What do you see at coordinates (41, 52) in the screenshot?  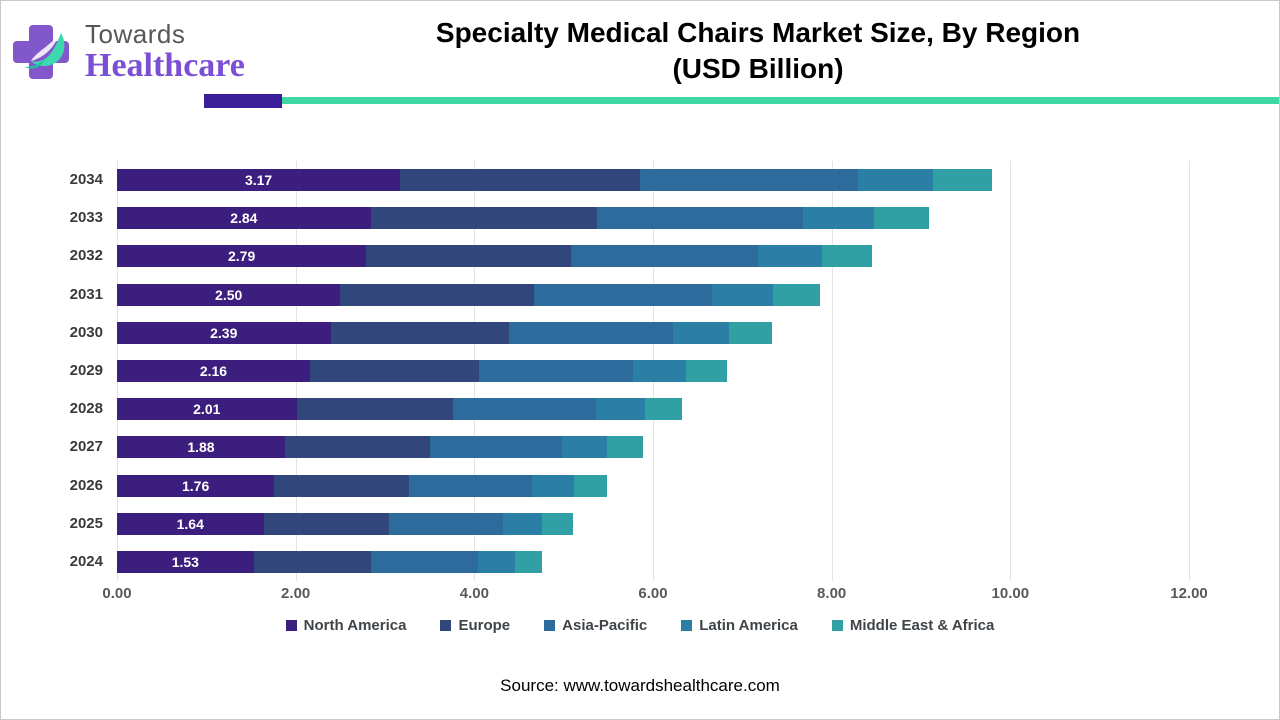 I see `towards-healthcare-logo-icon` at bounding box center [41, 52].